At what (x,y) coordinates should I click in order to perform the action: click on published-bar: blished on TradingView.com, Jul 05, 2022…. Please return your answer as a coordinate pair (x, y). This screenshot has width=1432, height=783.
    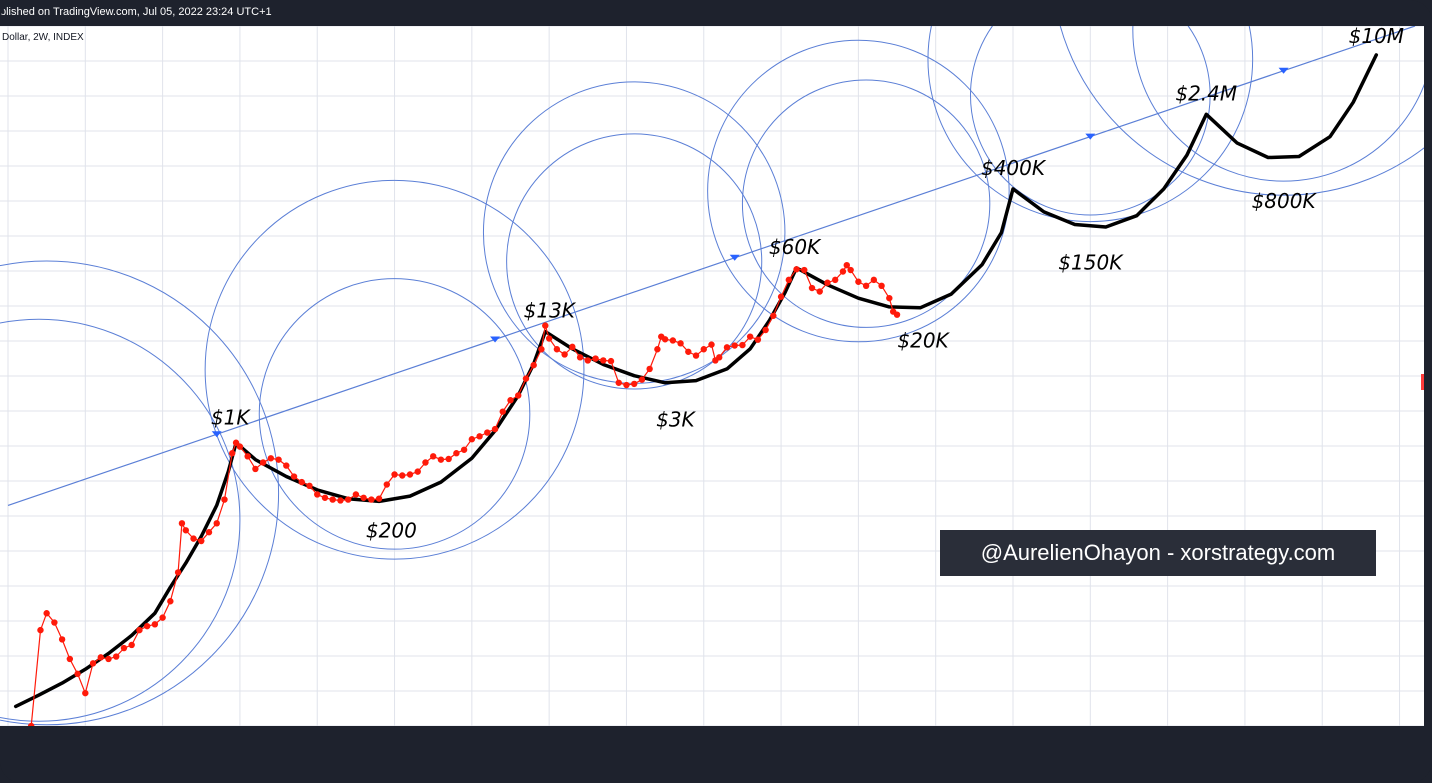
    Looking at the image, I should click on (716, 13).